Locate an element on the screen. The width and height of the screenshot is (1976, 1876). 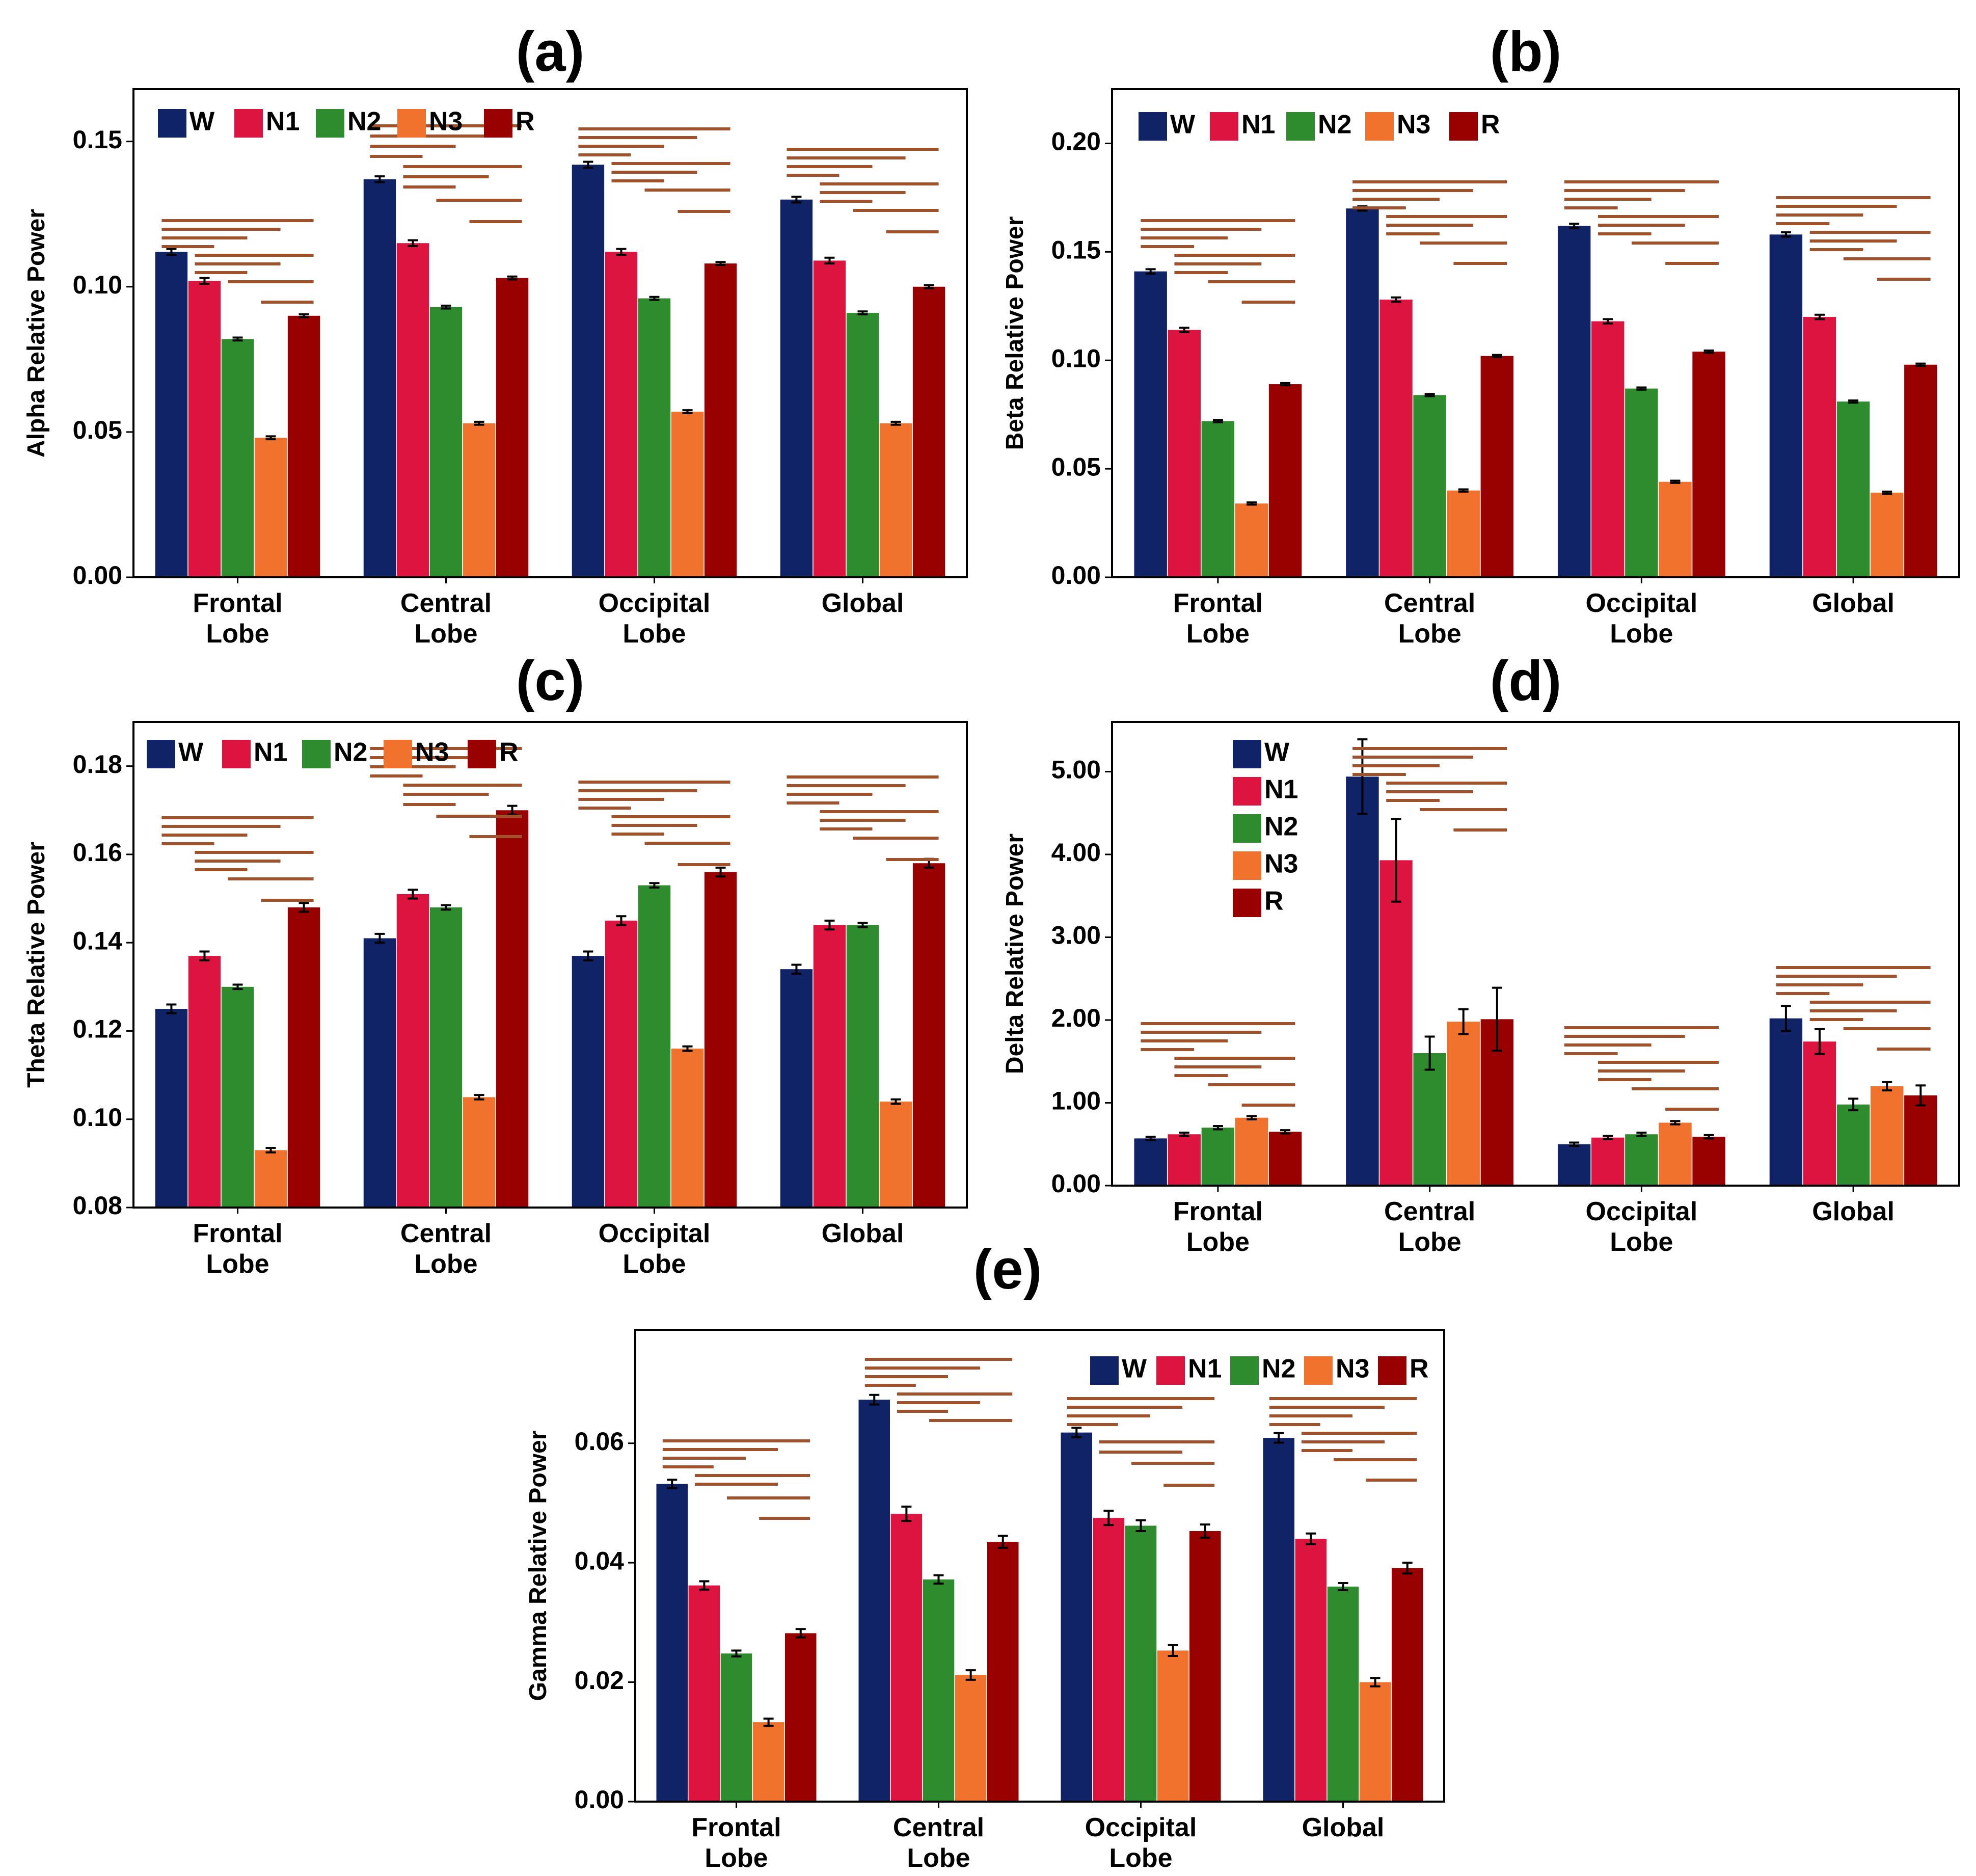
y-tick-label: 5.00 is located at coordinates (1076, 770).